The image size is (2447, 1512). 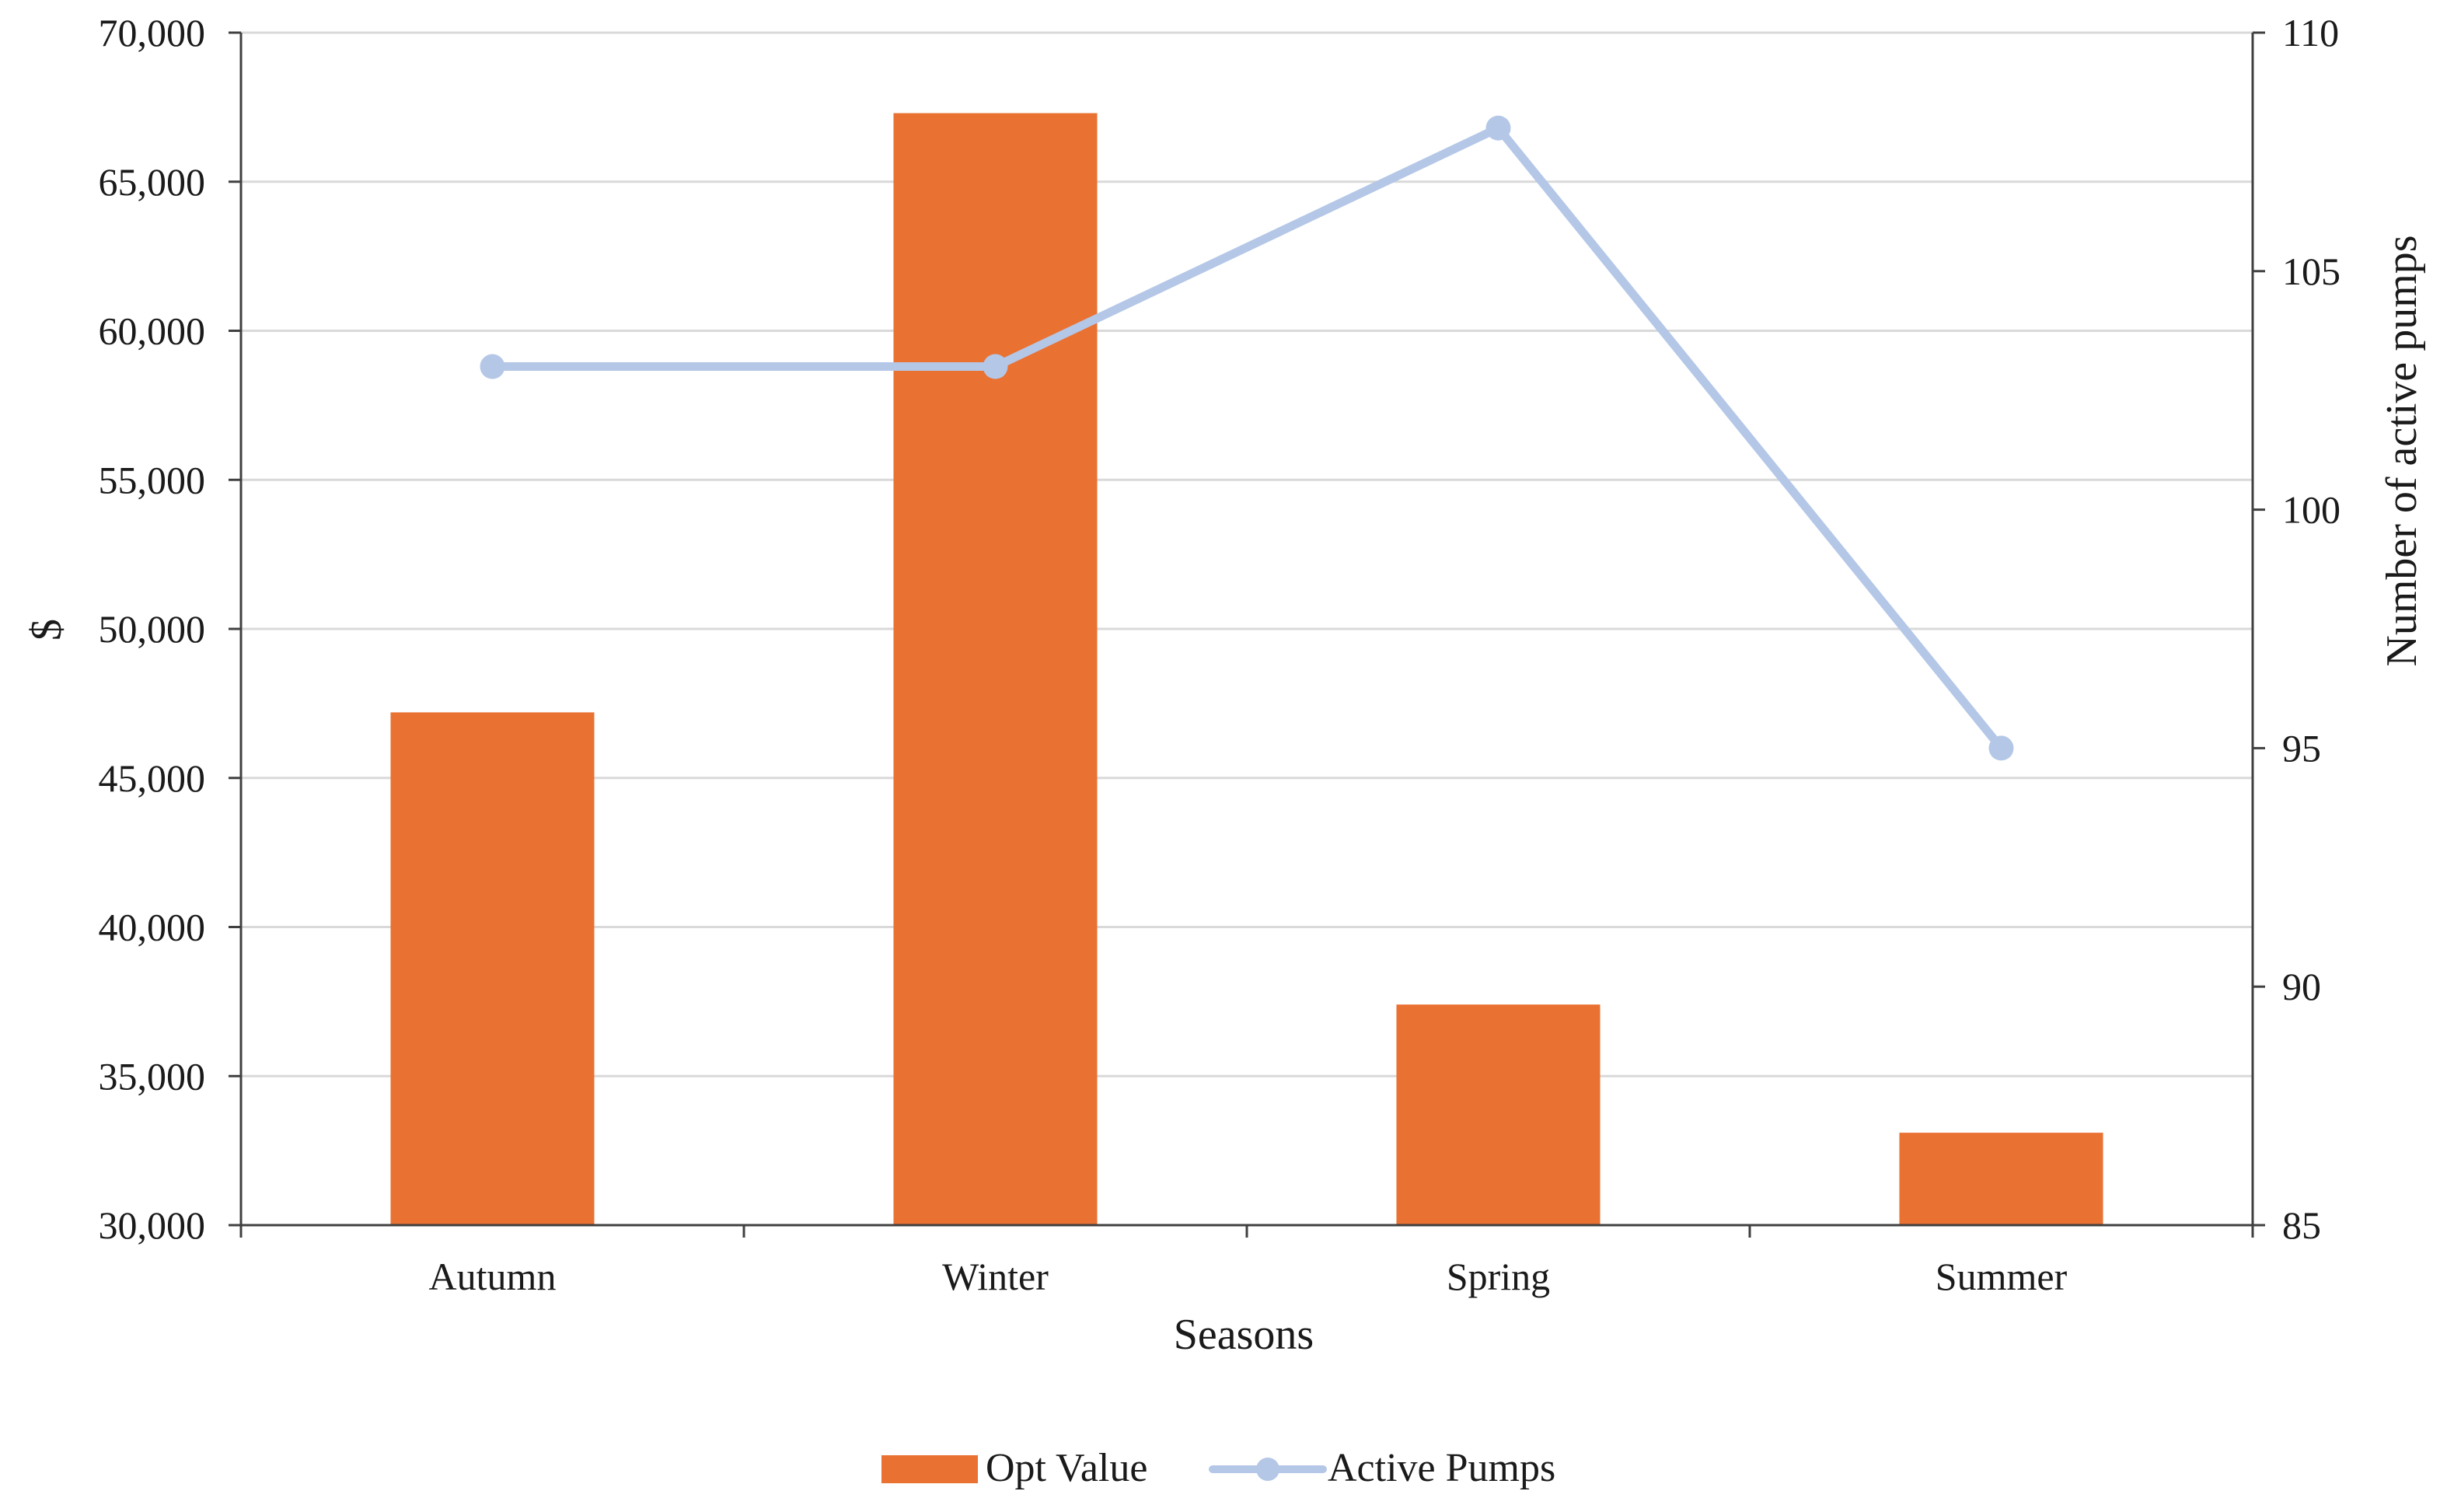 I want to click on y2-axis-title: Number of active pumps, so click(x=2402, y=450).